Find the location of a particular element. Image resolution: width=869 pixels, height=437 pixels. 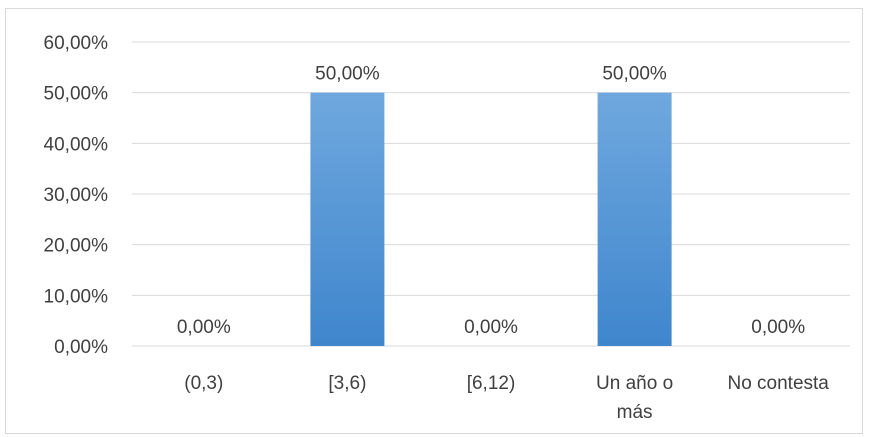

x-axis-ticks: (0,3) [3,6) [6,12) Un año o más No contesta is located at coordinates (506, 398).